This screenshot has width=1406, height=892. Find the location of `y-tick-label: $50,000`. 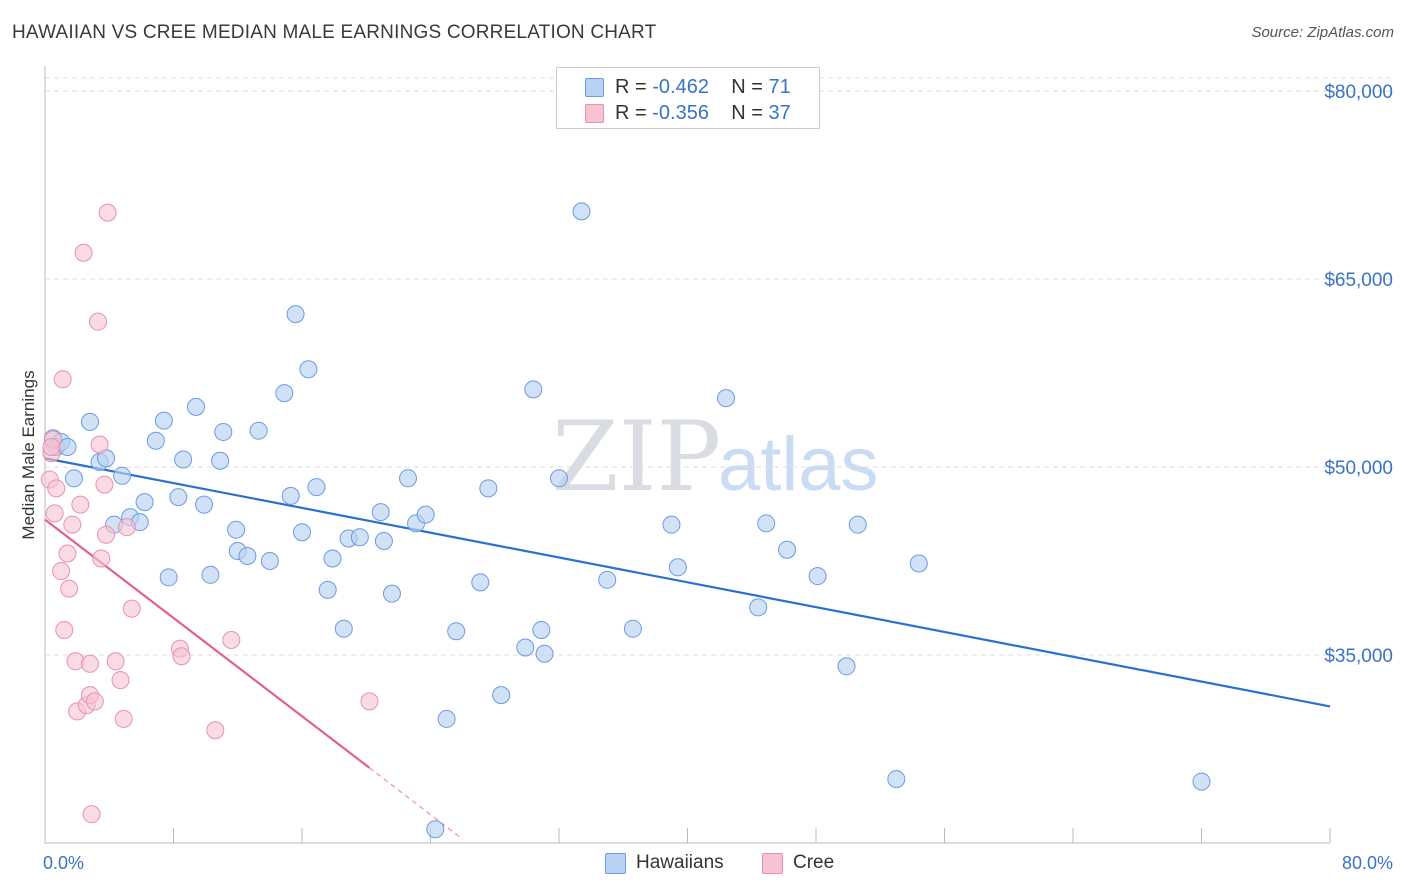

y-tick-label: $50,000 is located at coordinates (1358, 468).